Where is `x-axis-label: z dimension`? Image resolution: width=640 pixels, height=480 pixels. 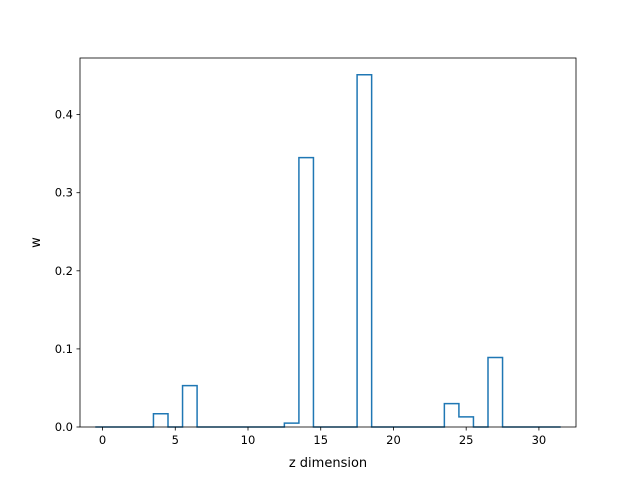
x-axis-label: z dimension is located at coordinates (328, 463).